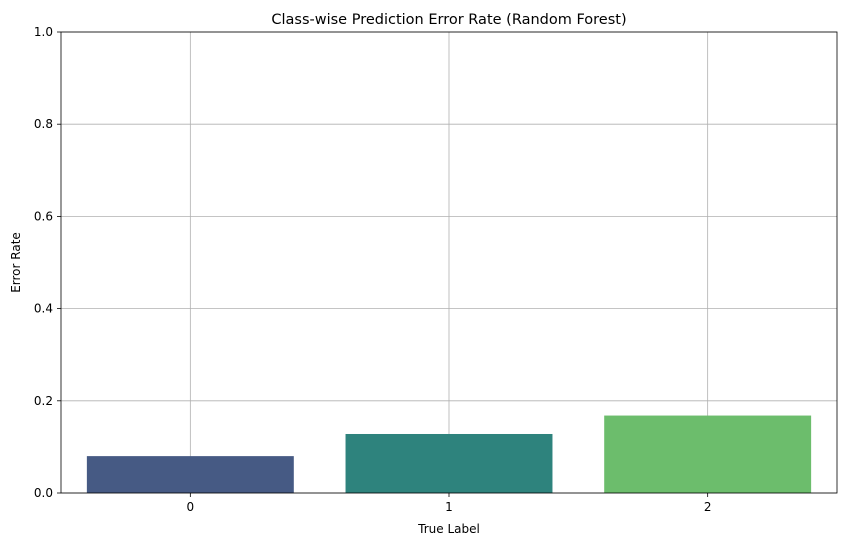 This screenshot has width=846, height=547. Describe the element at coordinates (43, 124) in the screenshot. I see `y-tick-label: 0.8` at that location.